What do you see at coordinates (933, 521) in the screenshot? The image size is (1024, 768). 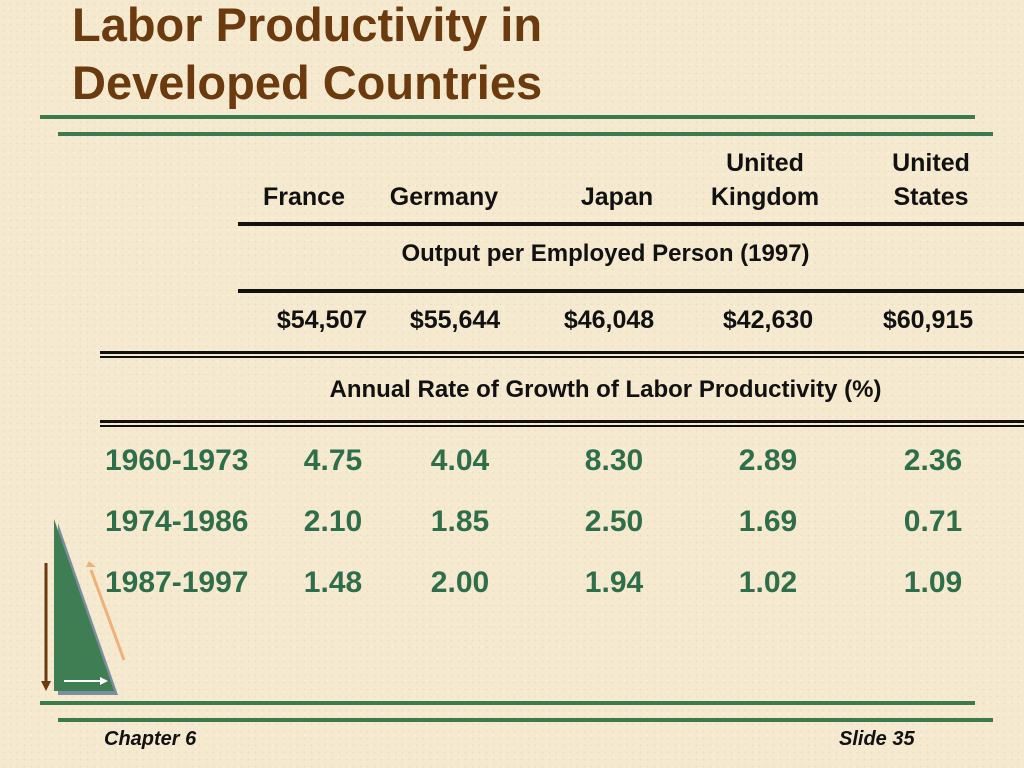 I see `growth-value-united-states: 0.71` at bounding box center [933, 521].